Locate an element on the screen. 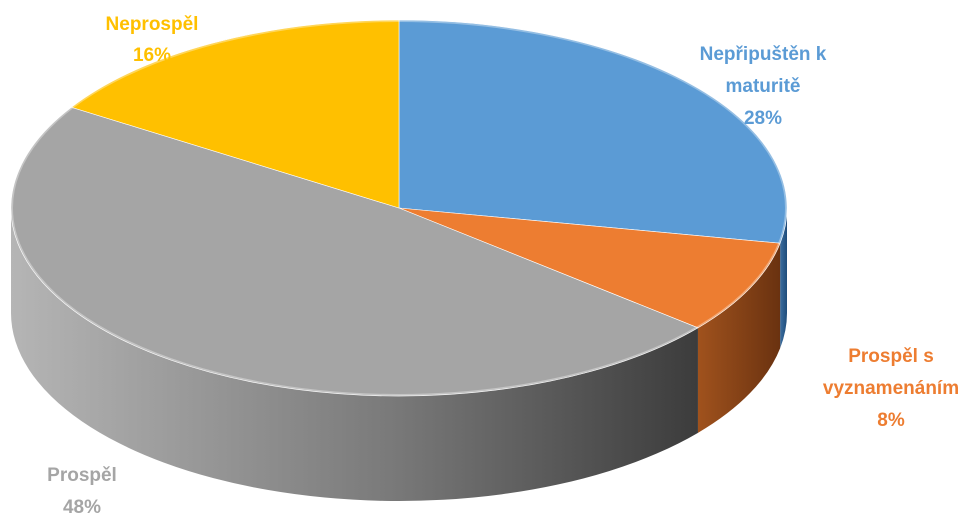 Image resolution: width=963 pixels, height=520 pixels. slice-3-percent-label: 16% is located at coordinates (152, 55).